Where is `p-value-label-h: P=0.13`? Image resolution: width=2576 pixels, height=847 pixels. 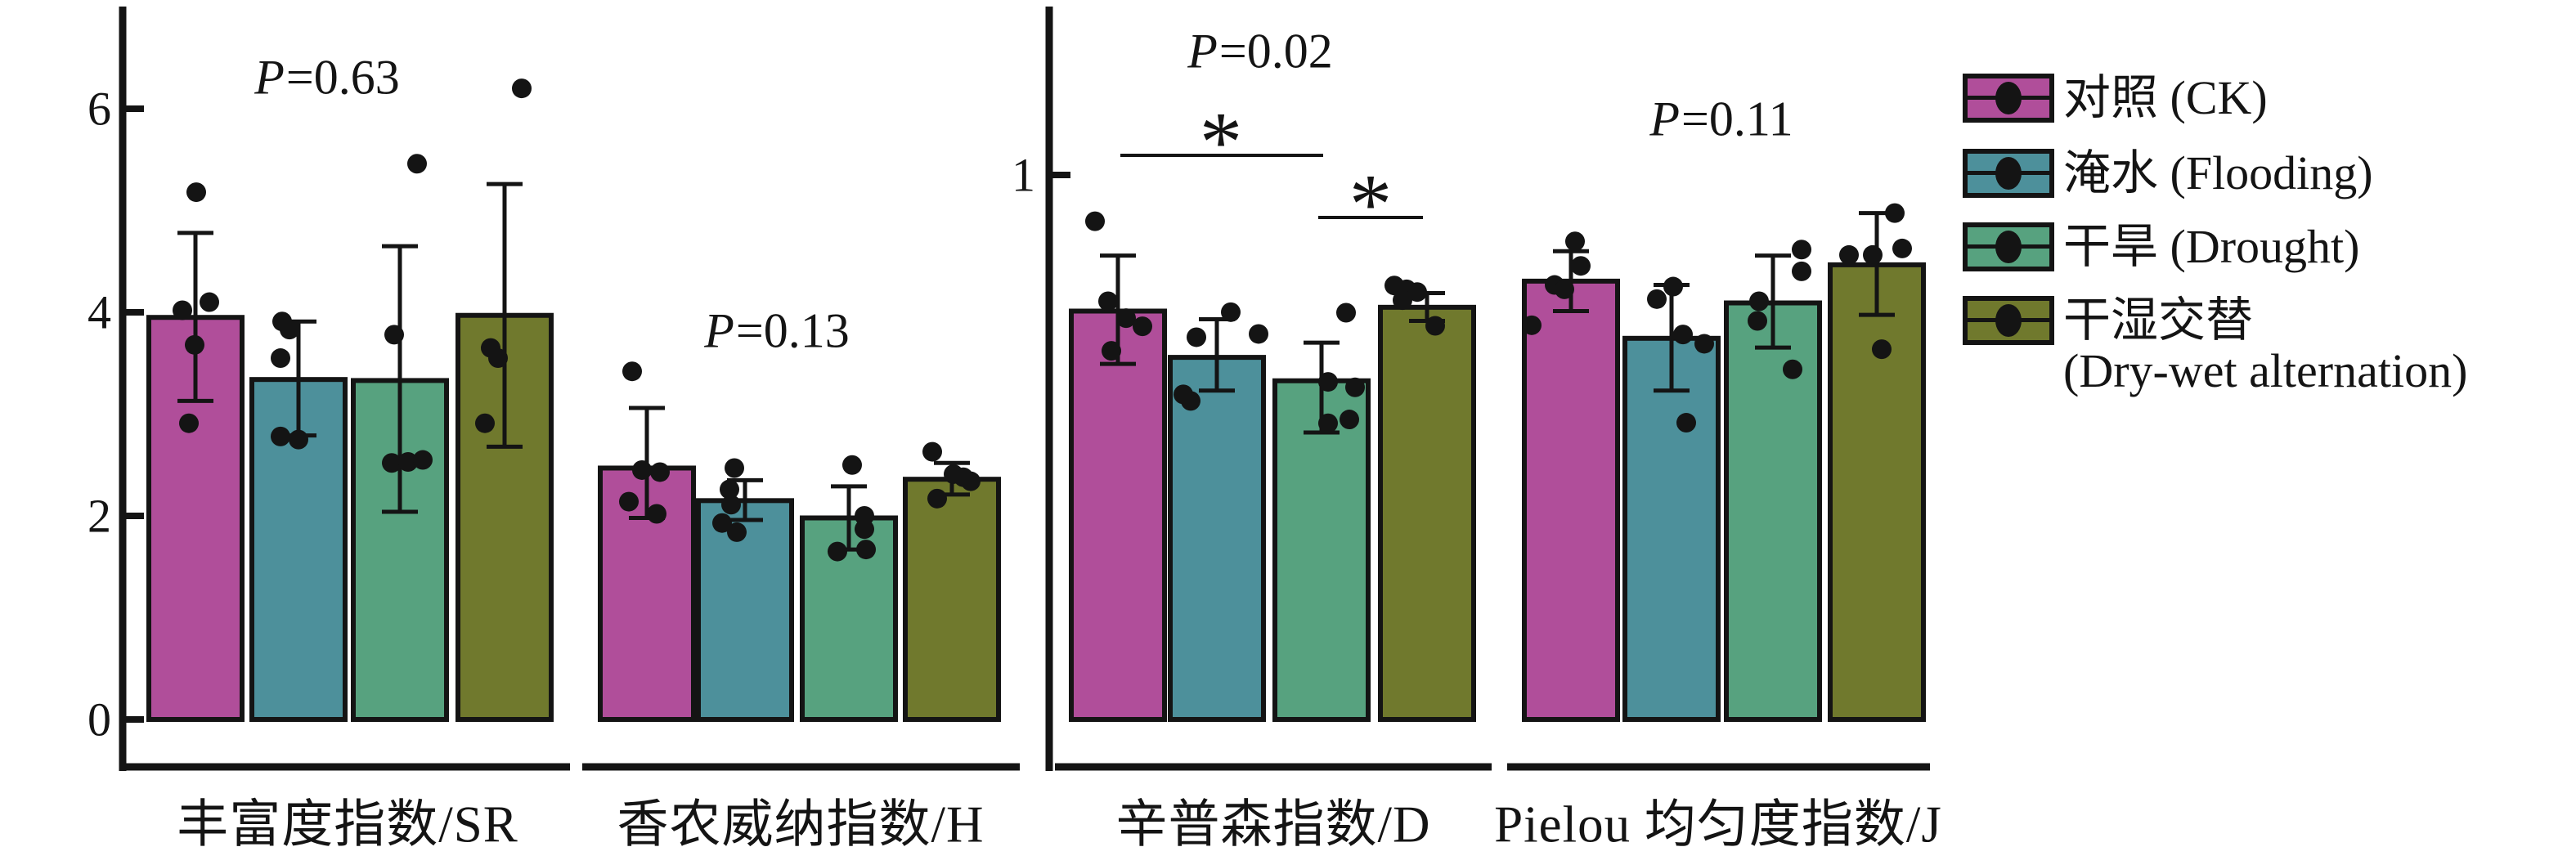
p-value-label-h: P=0.13 is located at coordinates (777, 331).